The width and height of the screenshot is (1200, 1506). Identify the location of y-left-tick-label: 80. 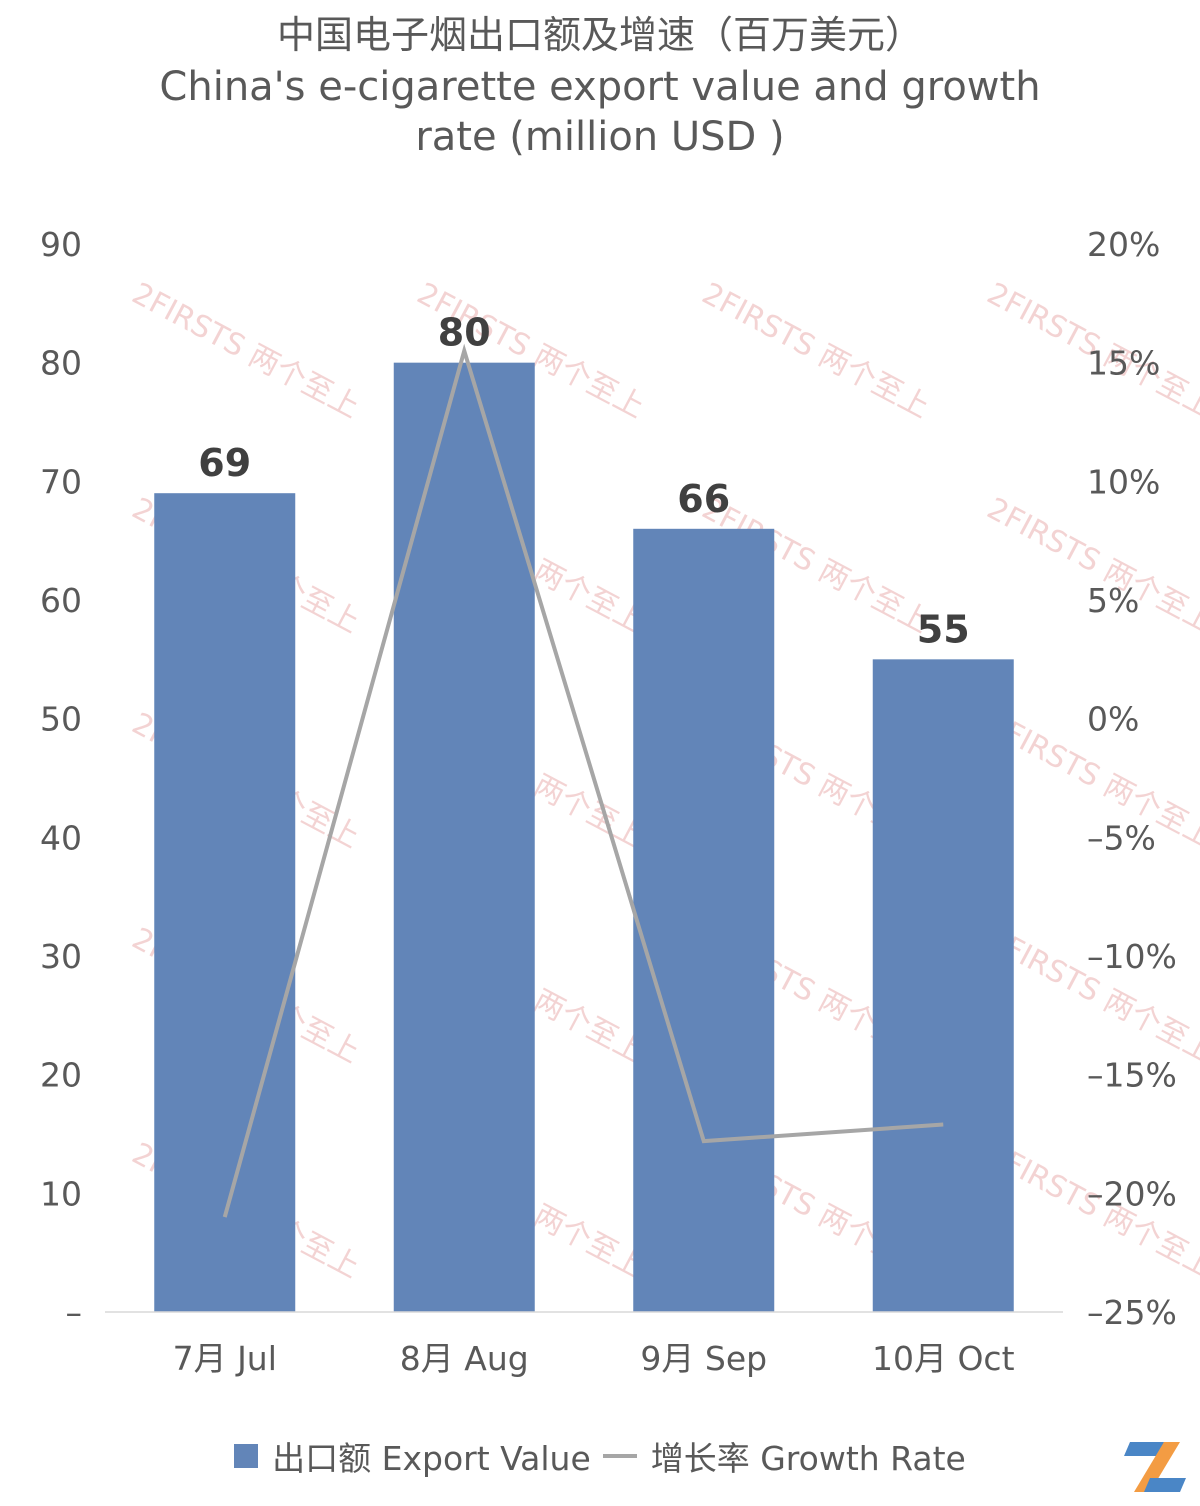
(61, 363).